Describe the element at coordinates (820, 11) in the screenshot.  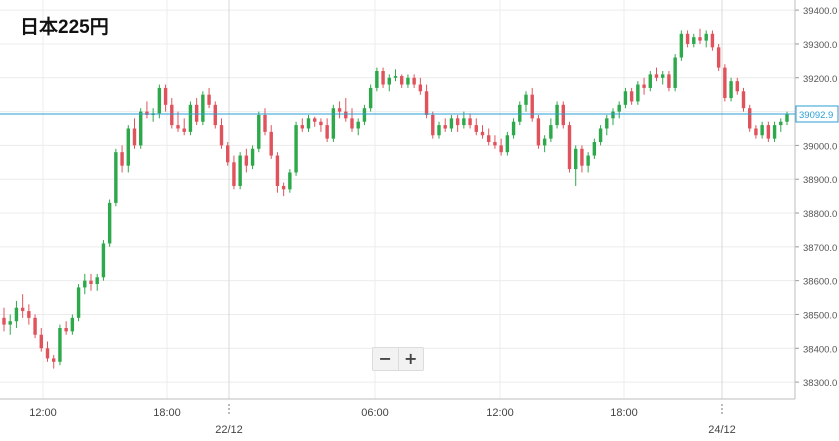
I see `y-tick-label: 39400.0` at that location.